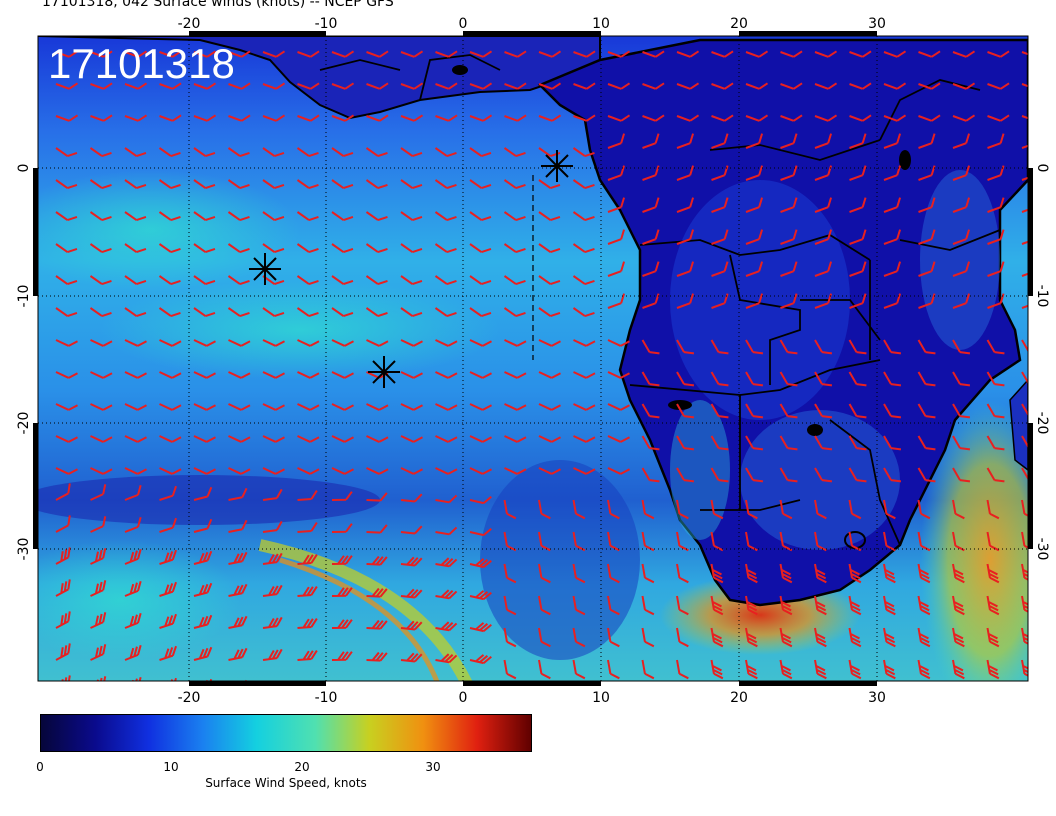 The image size is (1056, 816). What do you see at coordinates (1042, 296) in the screenshot?
I see `right-lat-label: -10` at bounding box center [1042, 296].